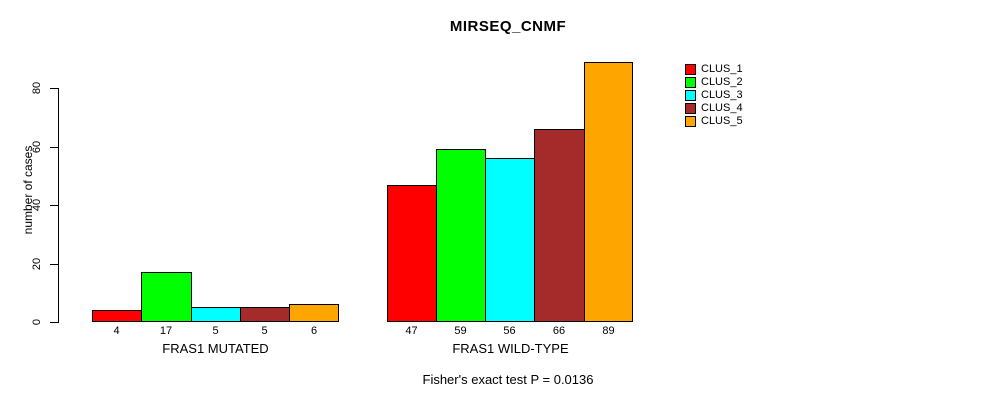  I want to click on y-axis-line, so click(58, 205).